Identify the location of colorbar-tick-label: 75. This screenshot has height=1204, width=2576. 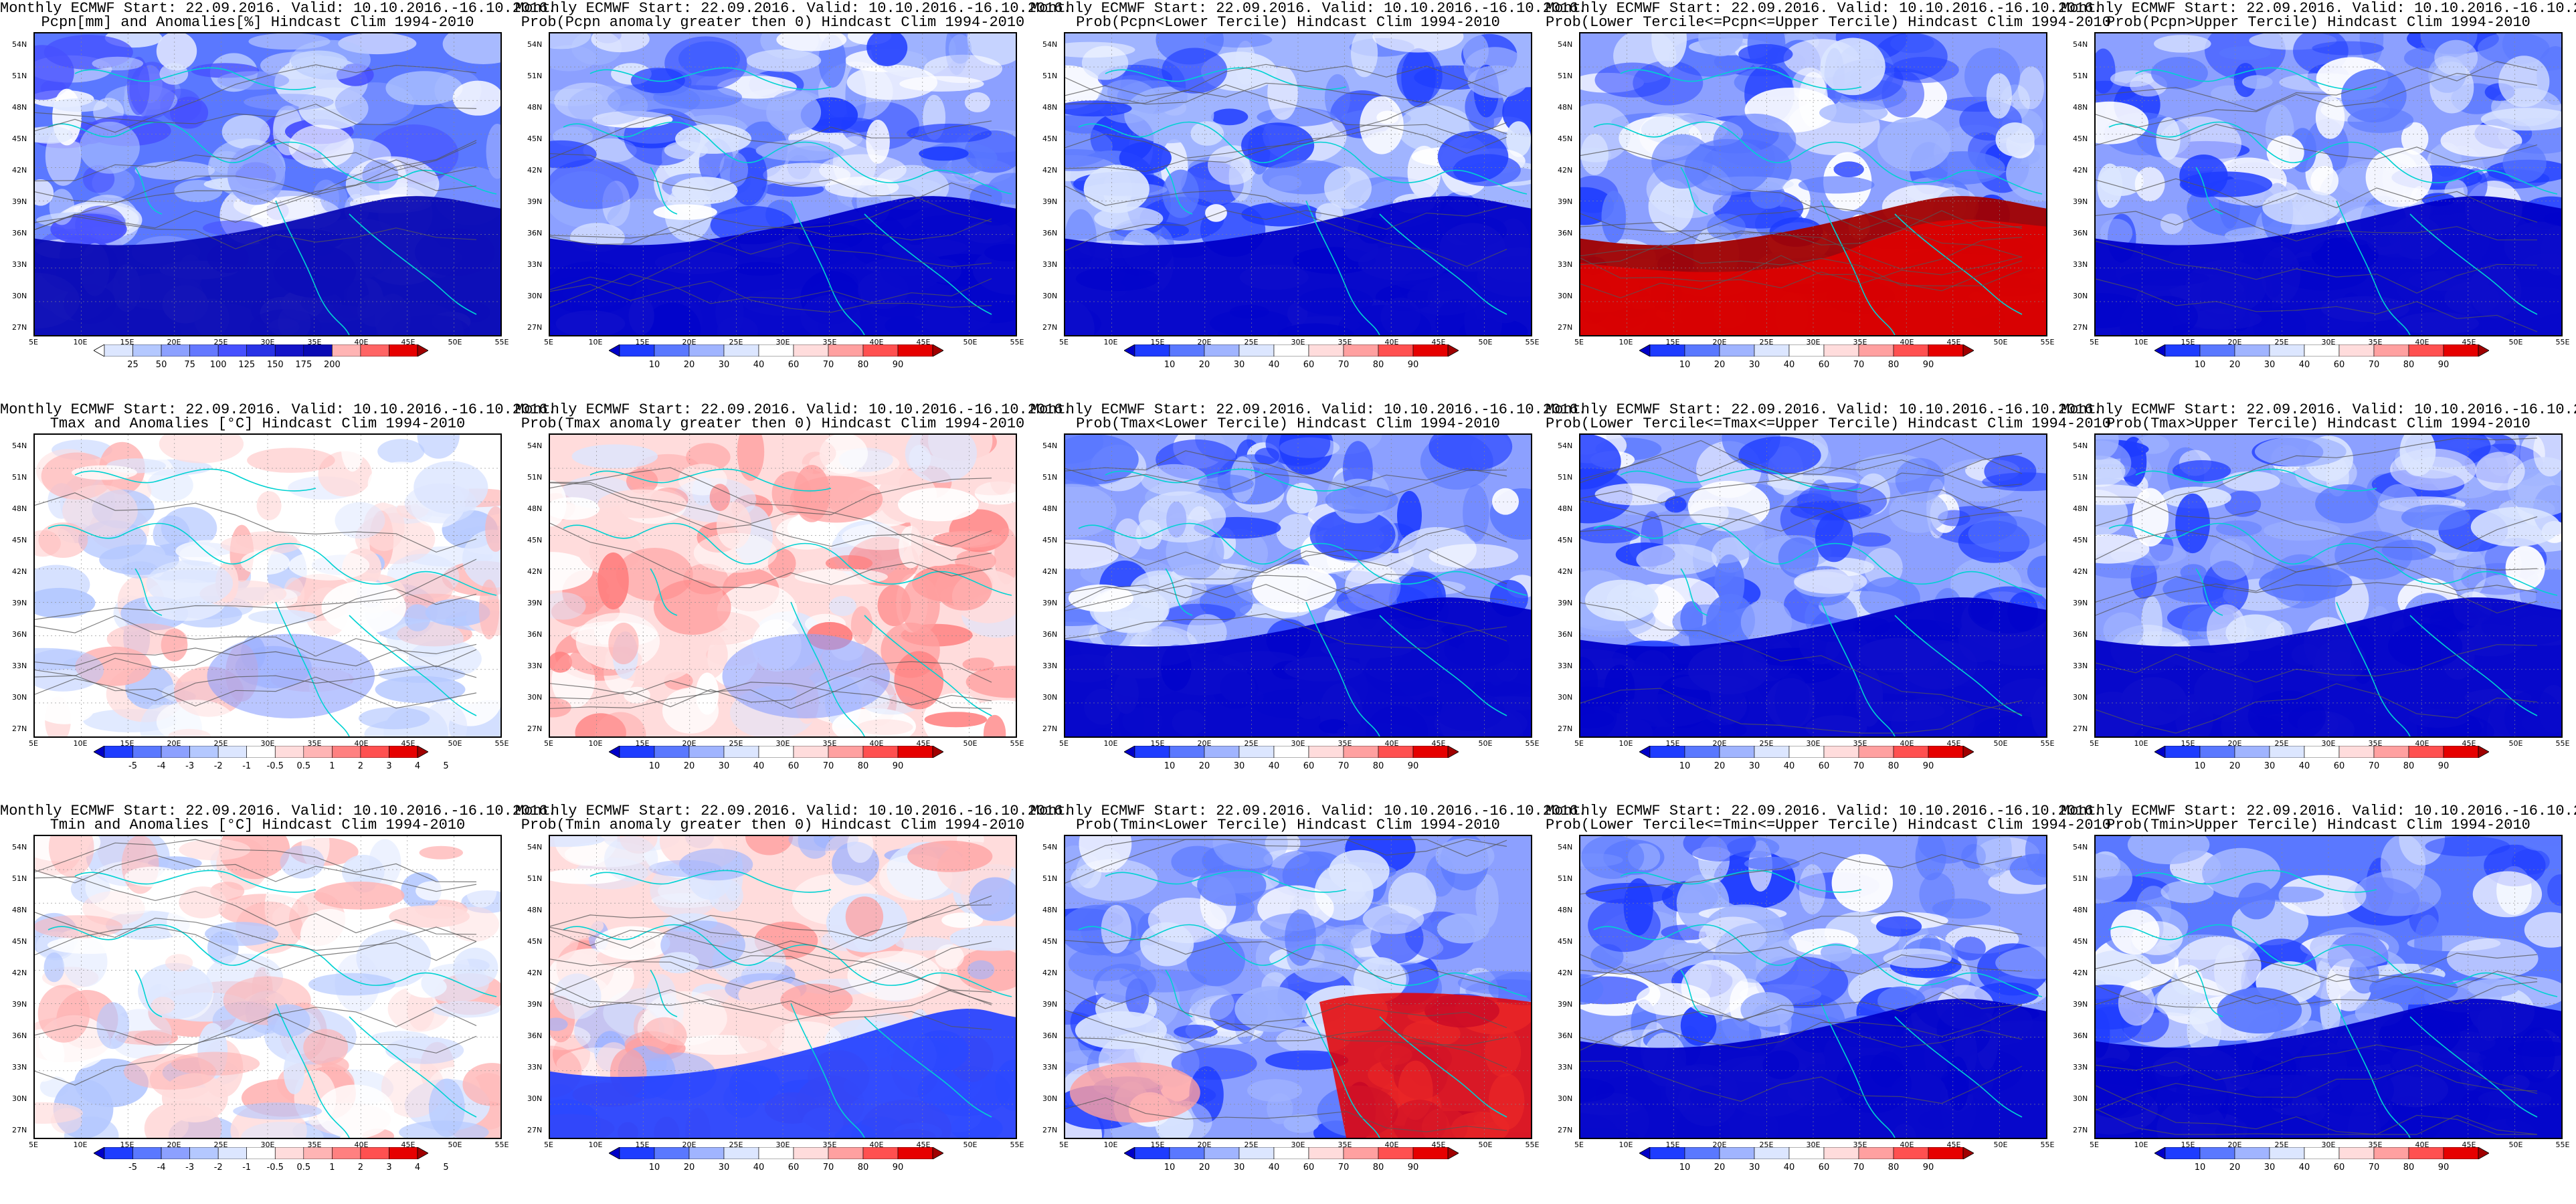
(189, 365).